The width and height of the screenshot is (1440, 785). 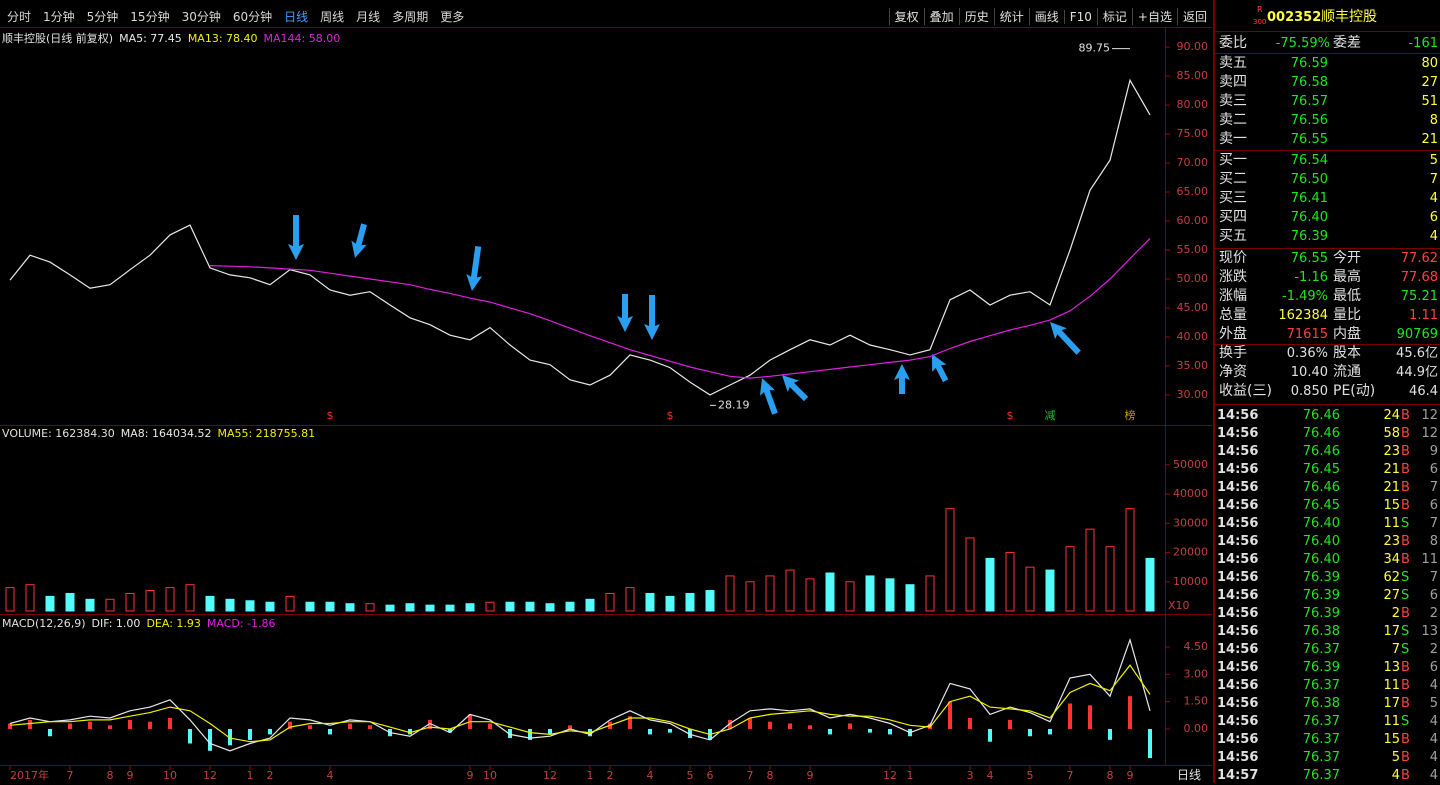 What do you see at coordinates (1433, 541) in the screenshot?
I see `cell: 8` at bounding box center [1433, 541].